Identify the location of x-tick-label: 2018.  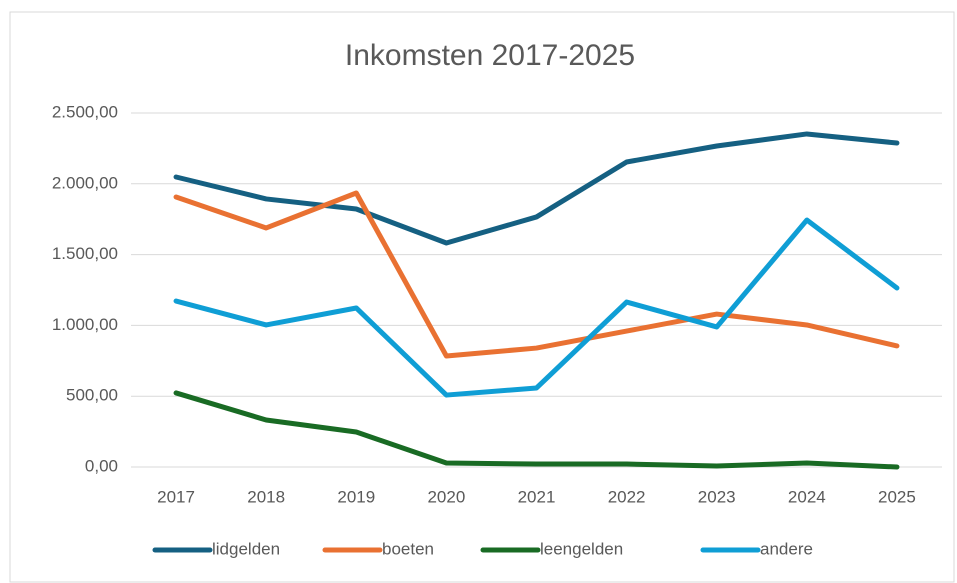
(266, 496).